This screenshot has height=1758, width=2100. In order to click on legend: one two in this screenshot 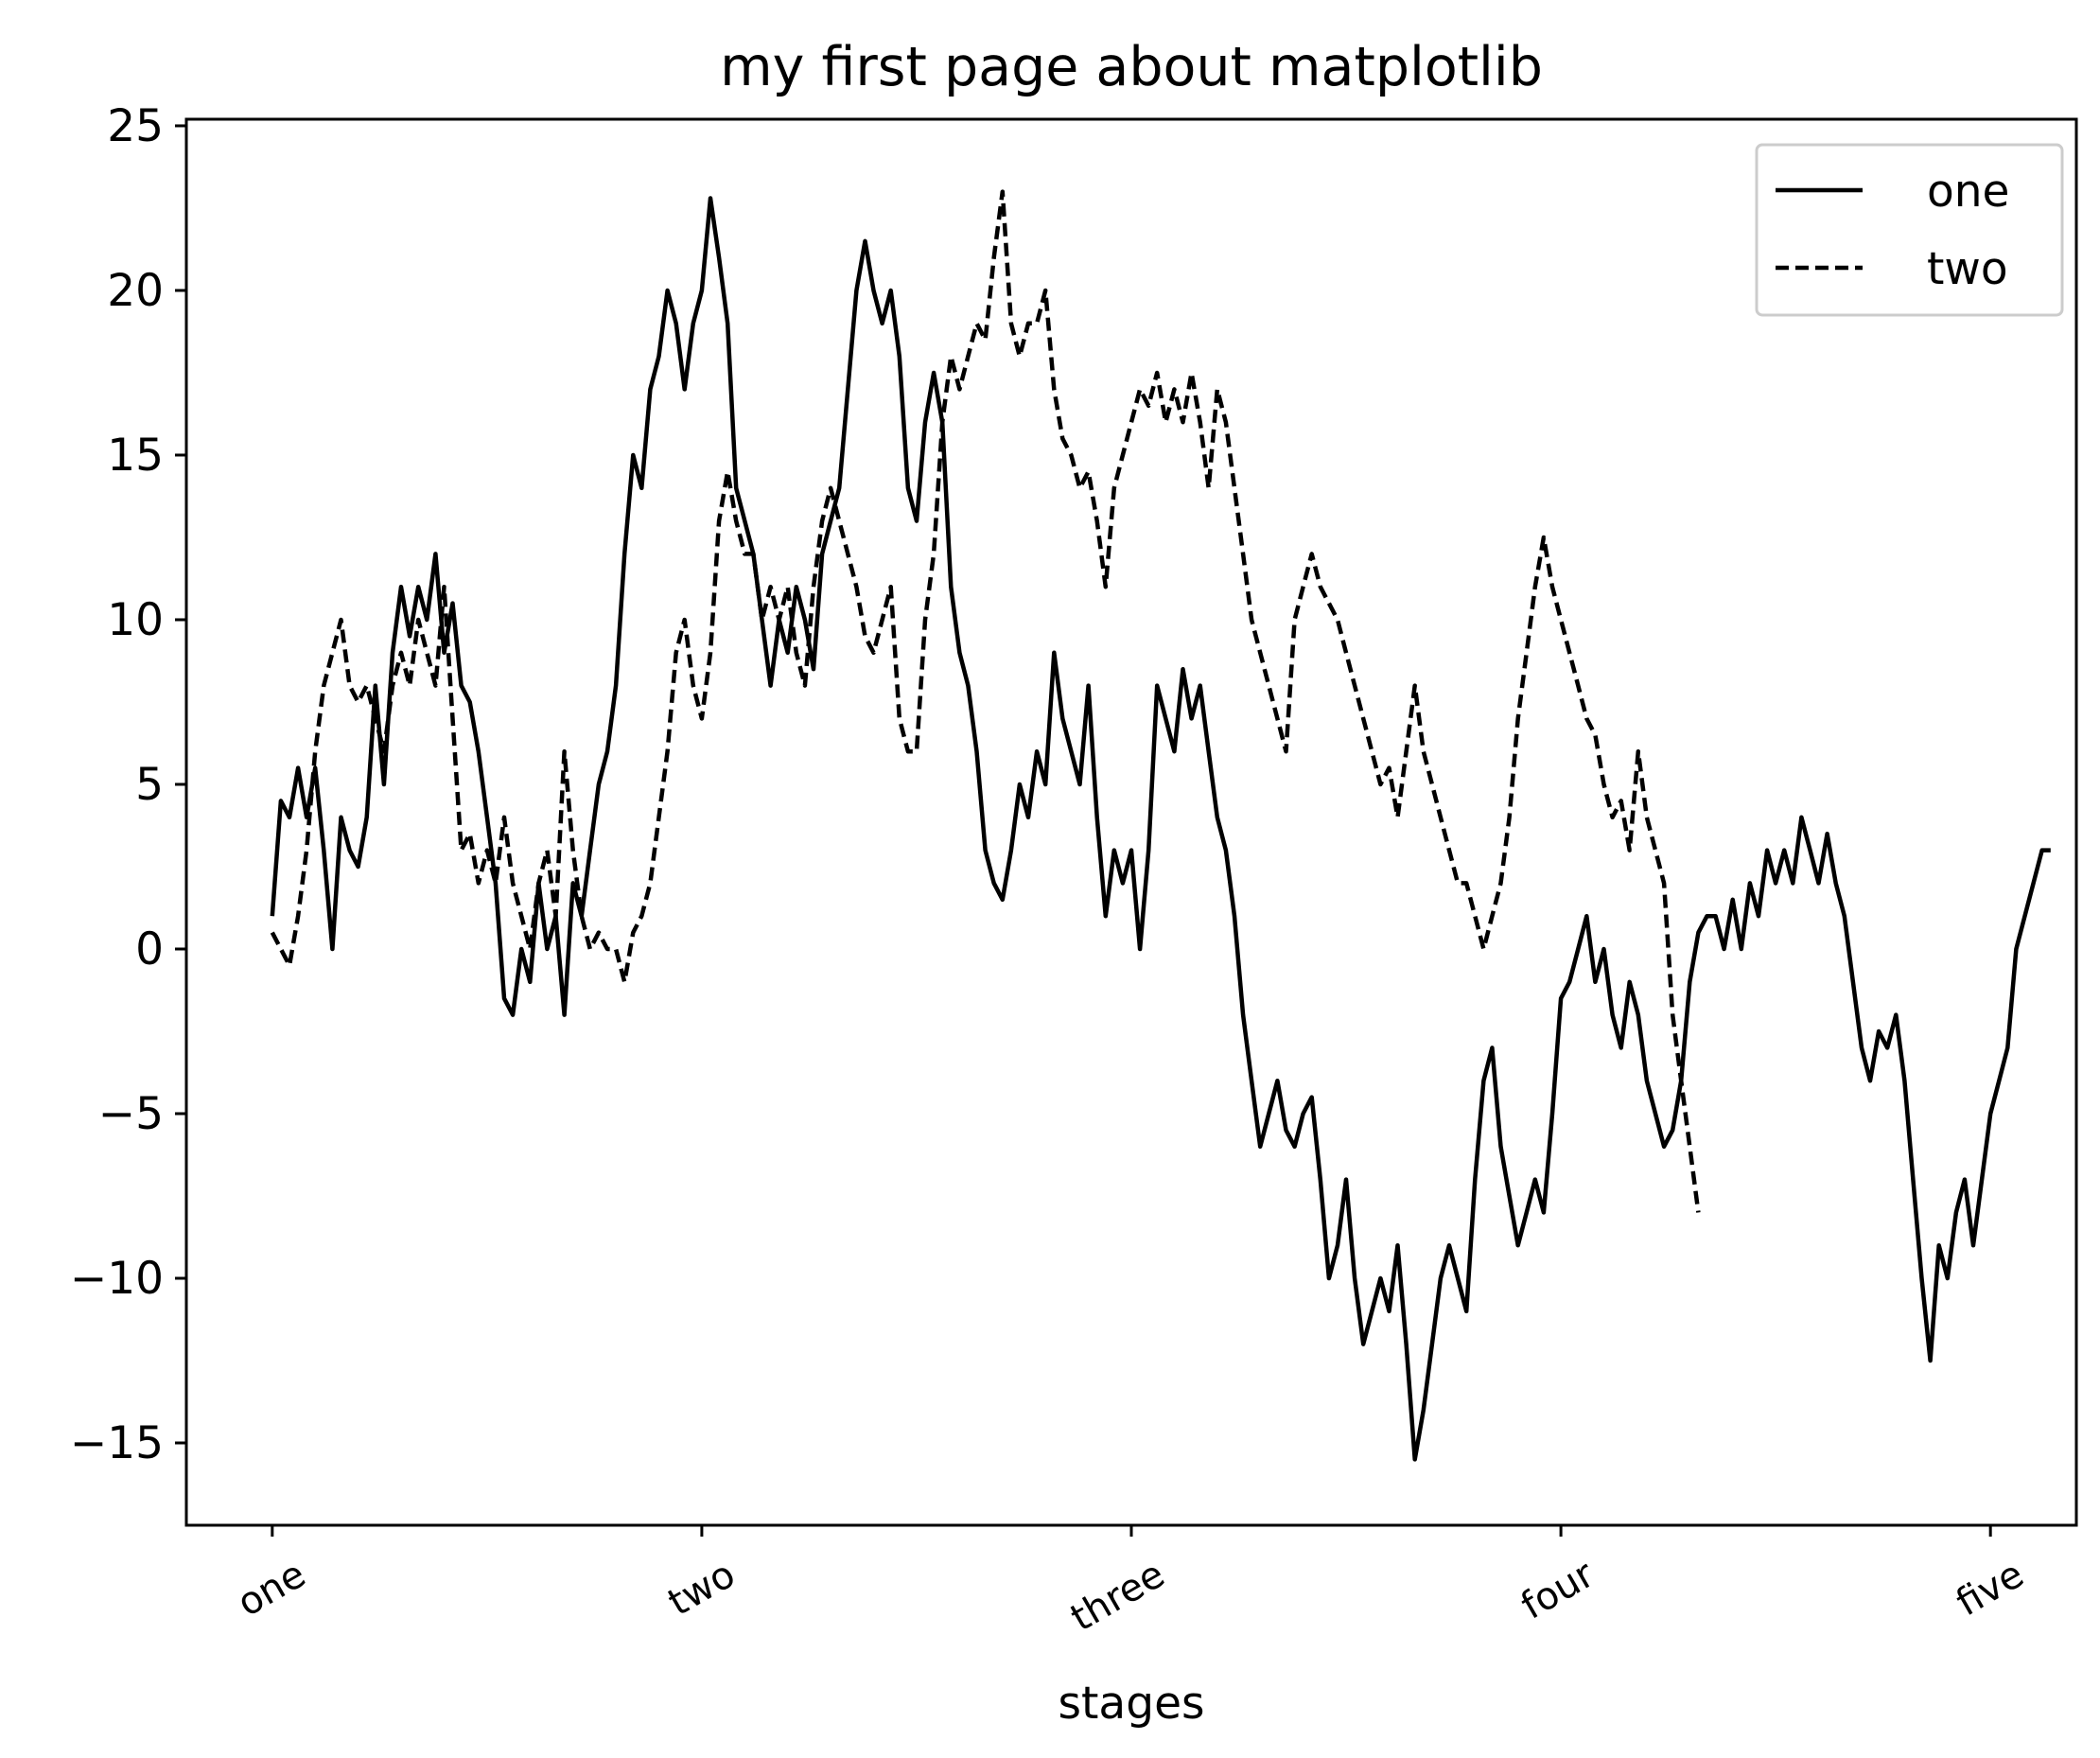, I will do `click(1909, 230)`.